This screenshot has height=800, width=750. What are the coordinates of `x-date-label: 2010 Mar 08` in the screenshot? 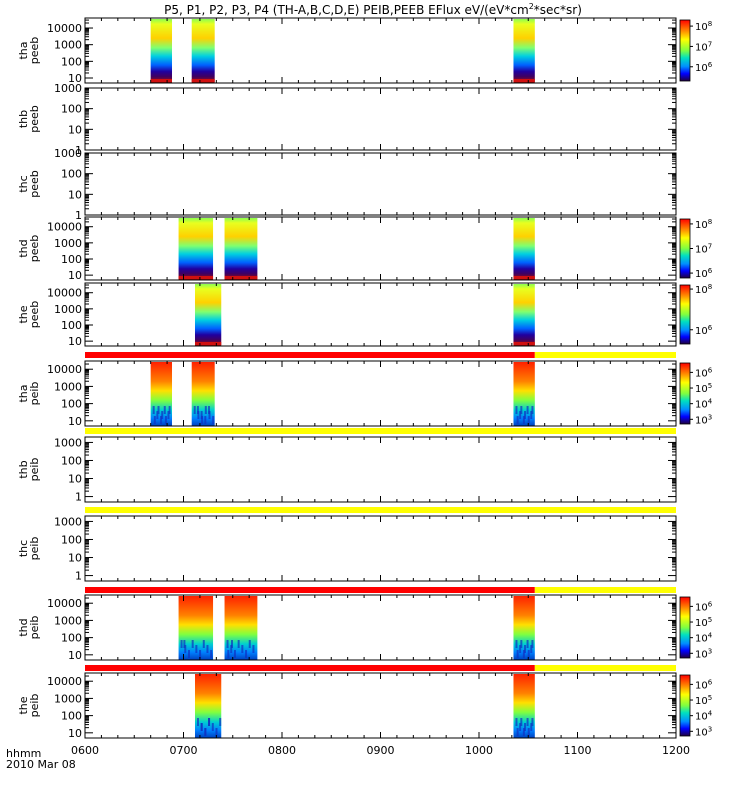 It's located at (41, 764).